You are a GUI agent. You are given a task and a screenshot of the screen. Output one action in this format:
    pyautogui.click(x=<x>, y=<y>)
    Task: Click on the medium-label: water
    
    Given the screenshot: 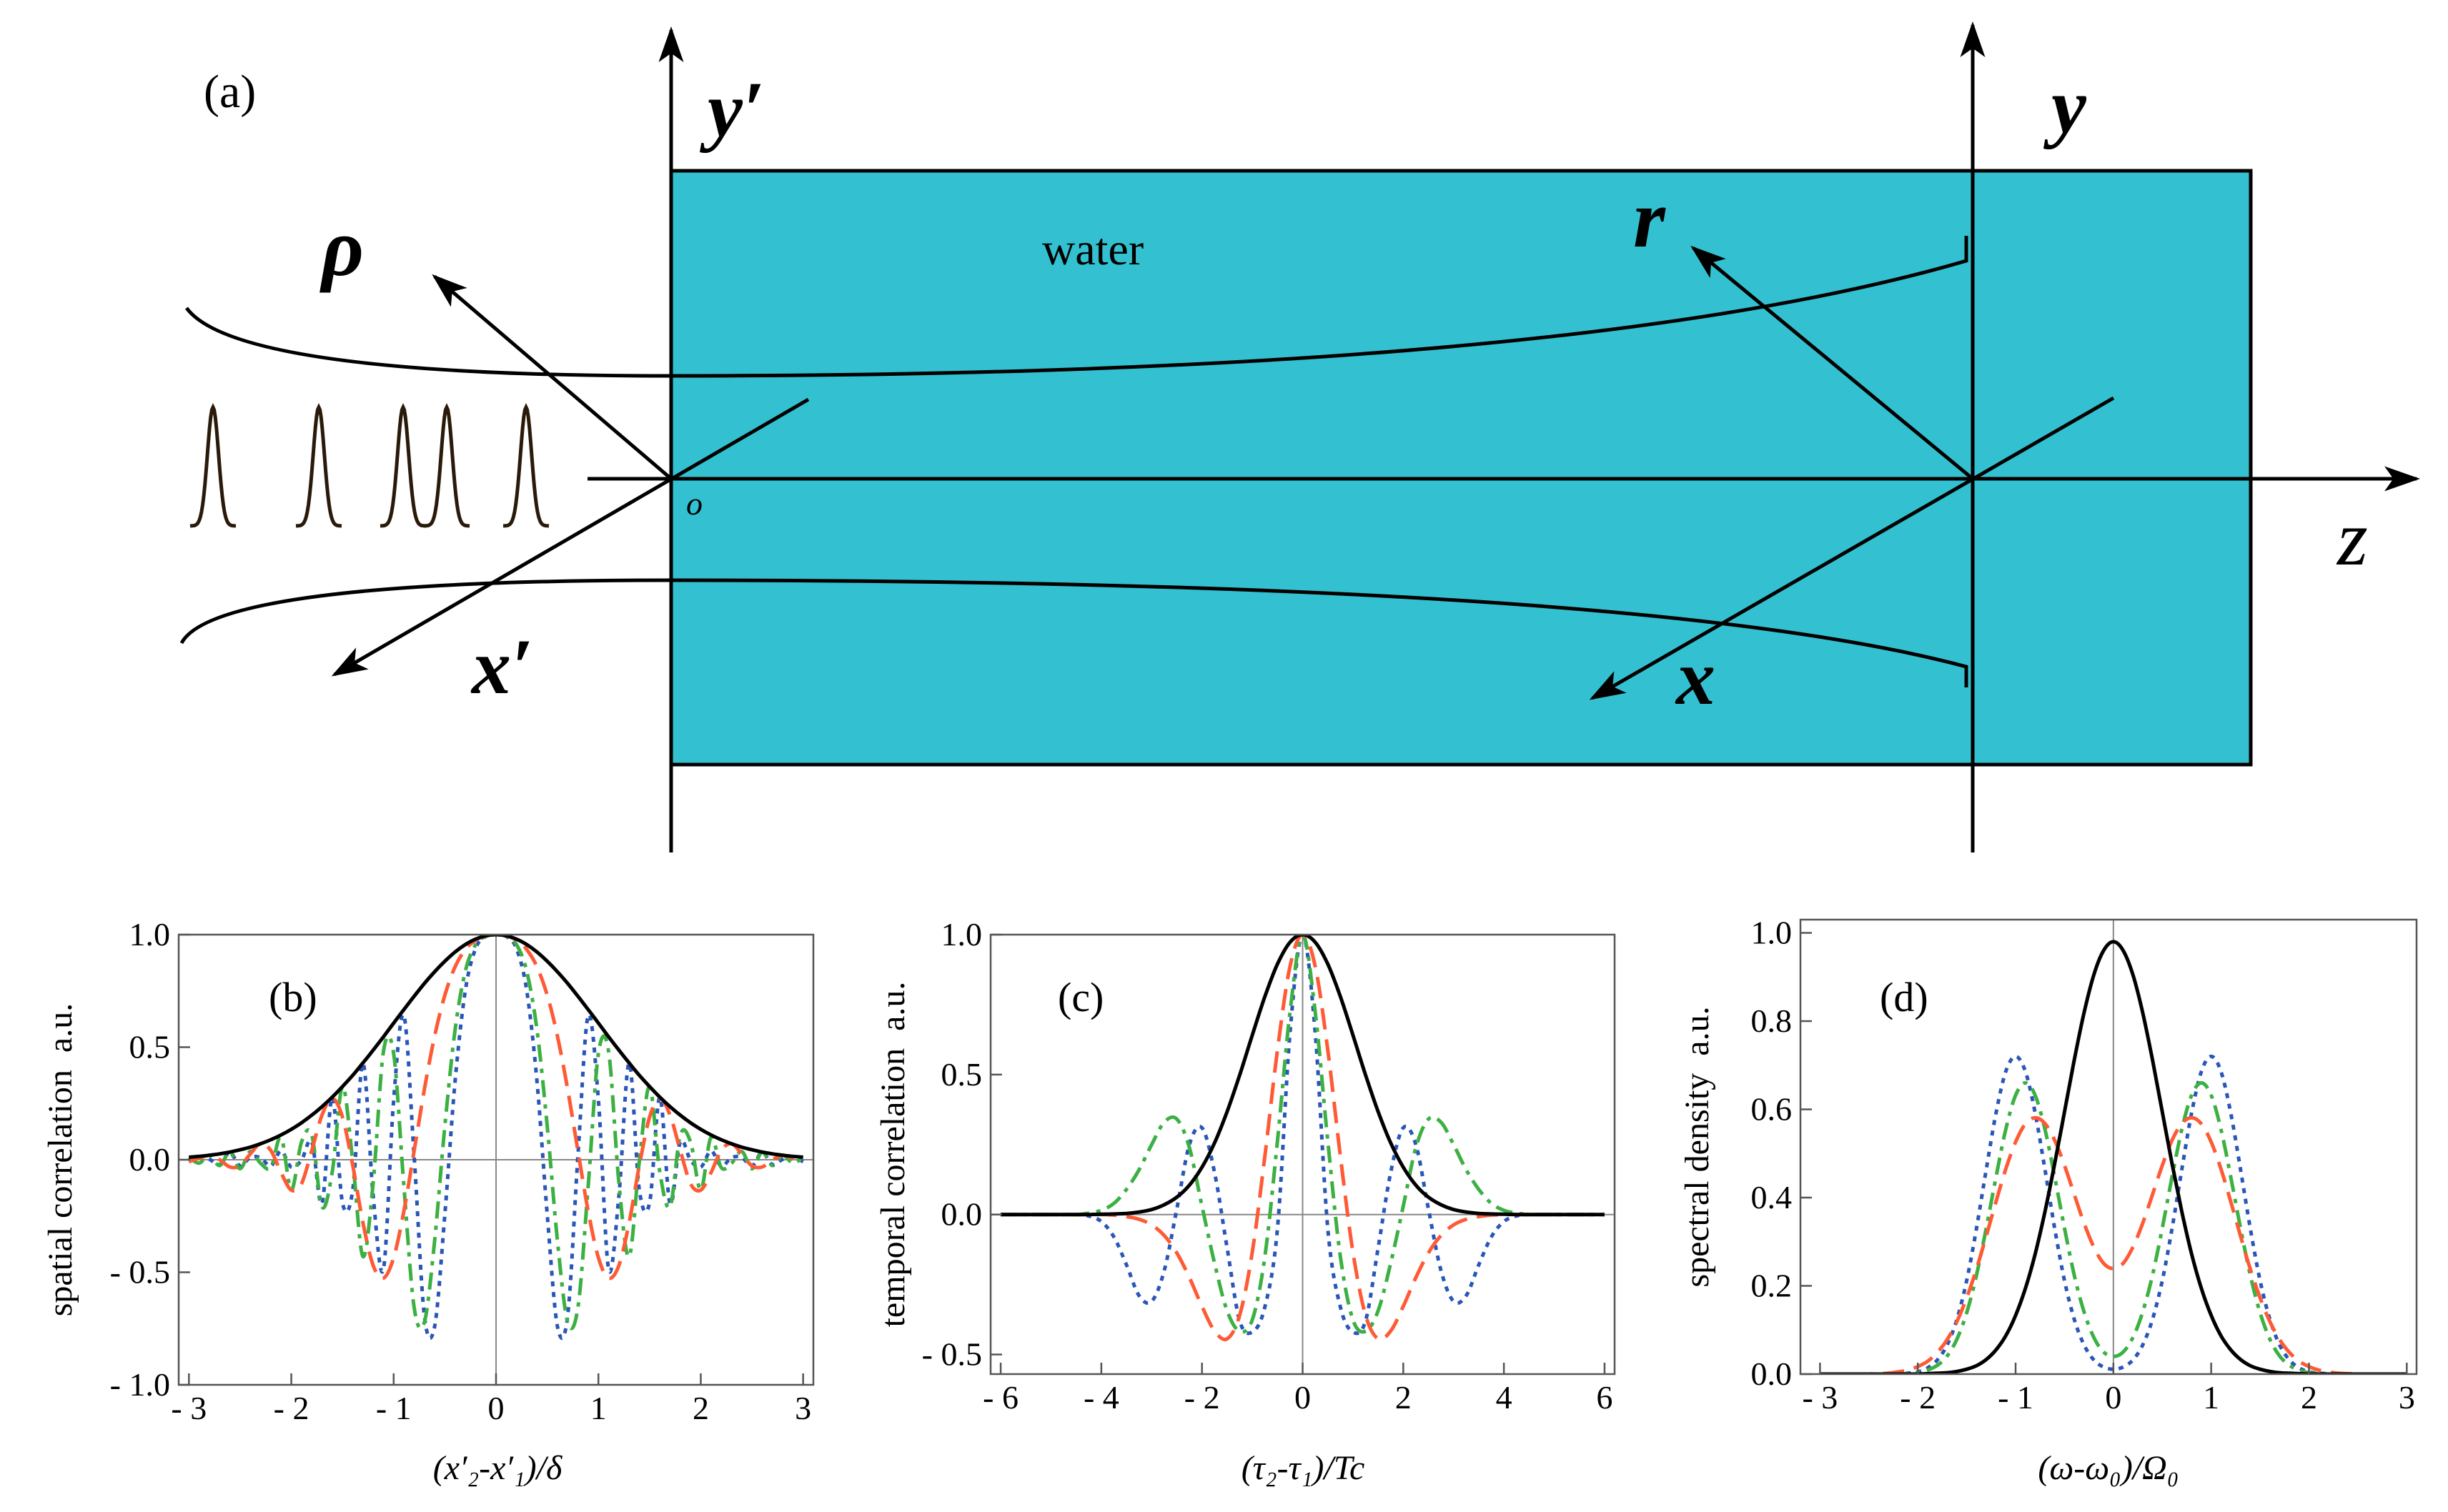 What is the action you would take?
    pyautogui.click(x=1093, y=249)
    